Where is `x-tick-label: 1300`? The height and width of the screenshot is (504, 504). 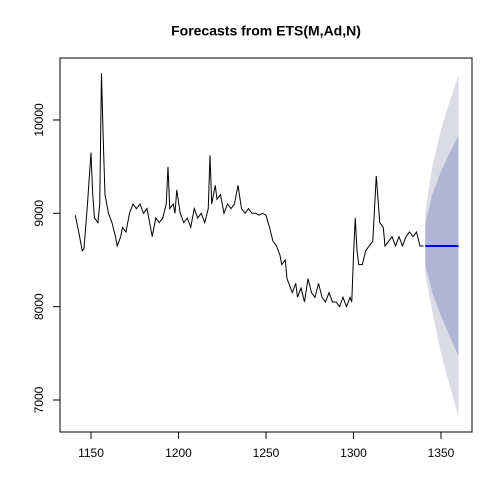 x-tick-label: 1300 is located at coordinates (353, 453).